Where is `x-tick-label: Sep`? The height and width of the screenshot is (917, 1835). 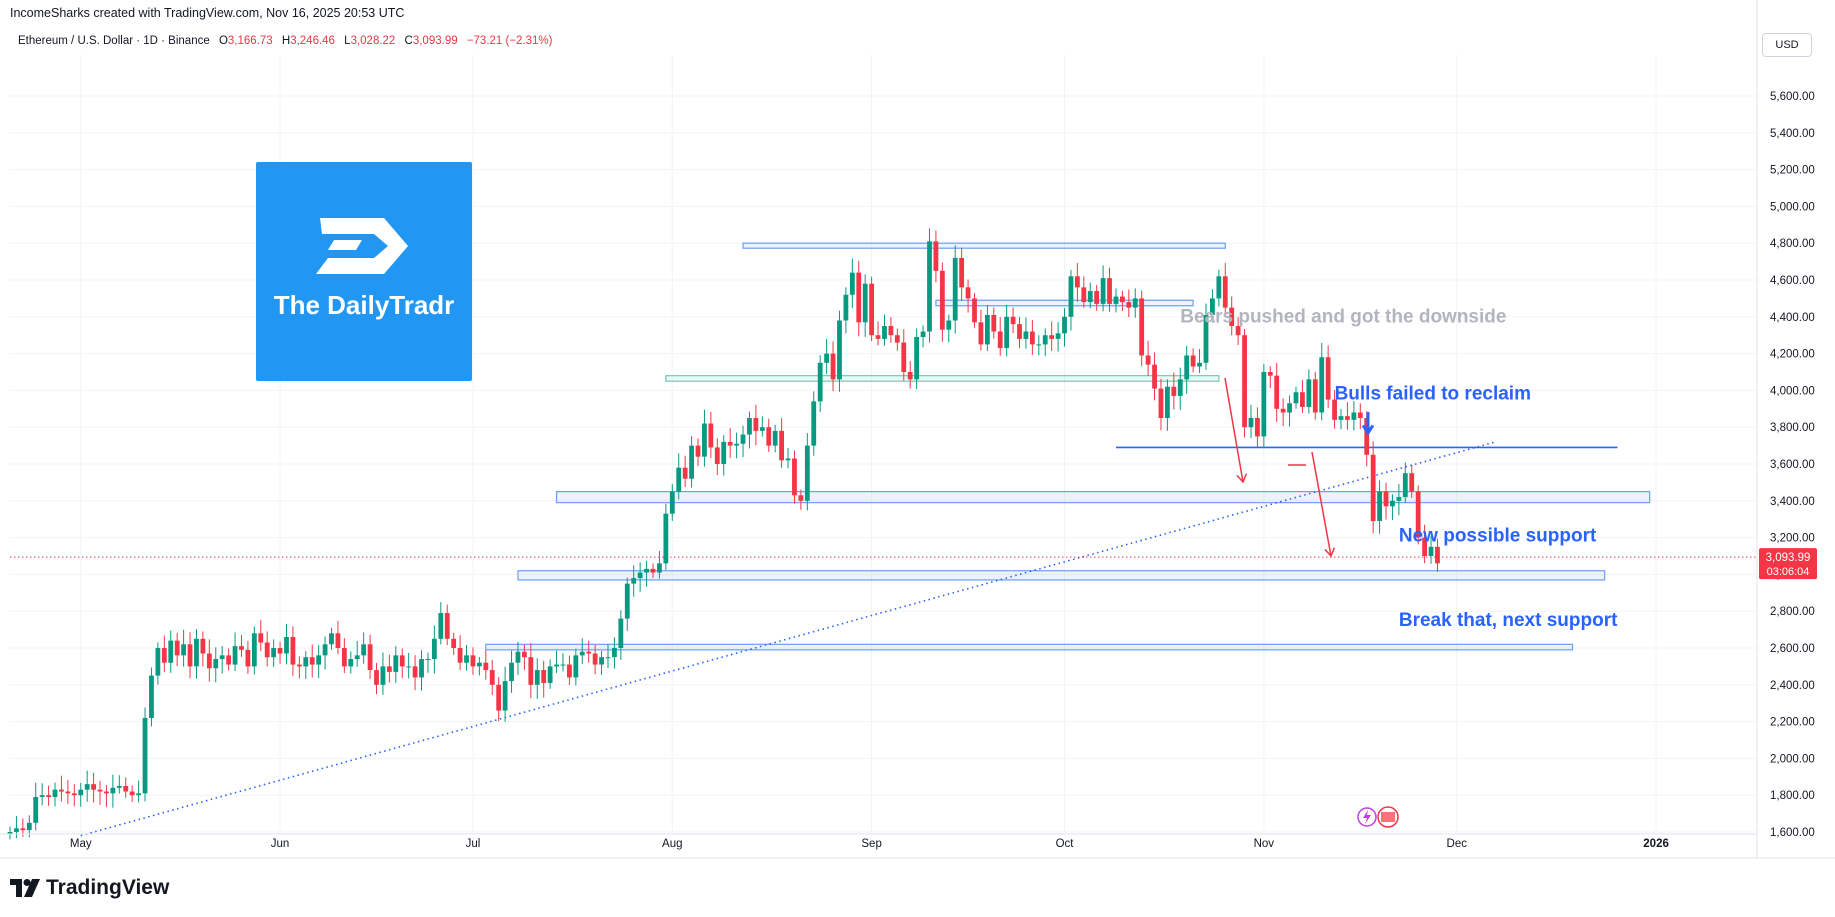 x-tick-label: Sep is located at coordinates (871, 844).